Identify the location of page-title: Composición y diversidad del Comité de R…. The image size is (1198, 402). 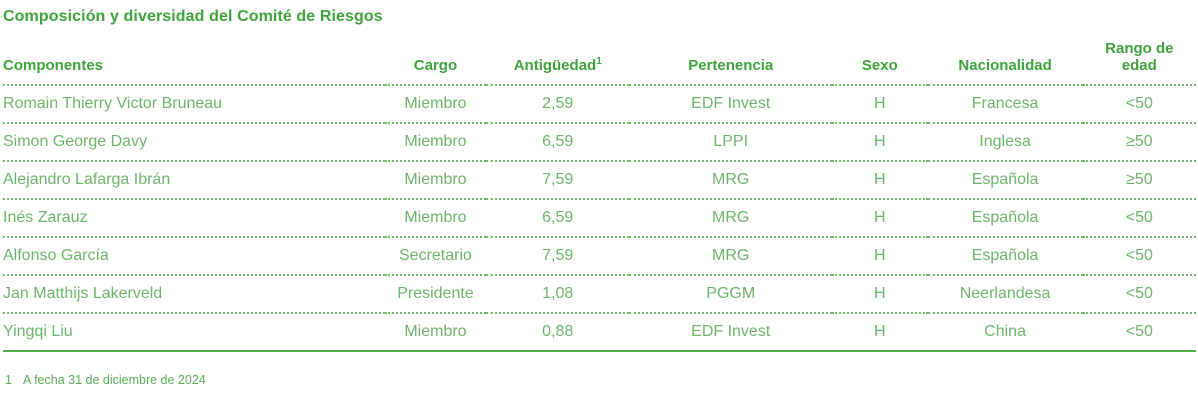
(193, 16).